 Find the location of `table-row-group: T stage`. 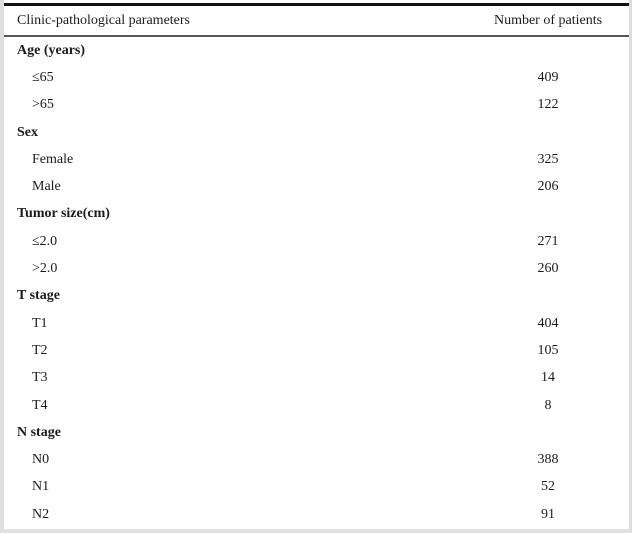

table-row-group: T stage is located at coordinates (316, 296).